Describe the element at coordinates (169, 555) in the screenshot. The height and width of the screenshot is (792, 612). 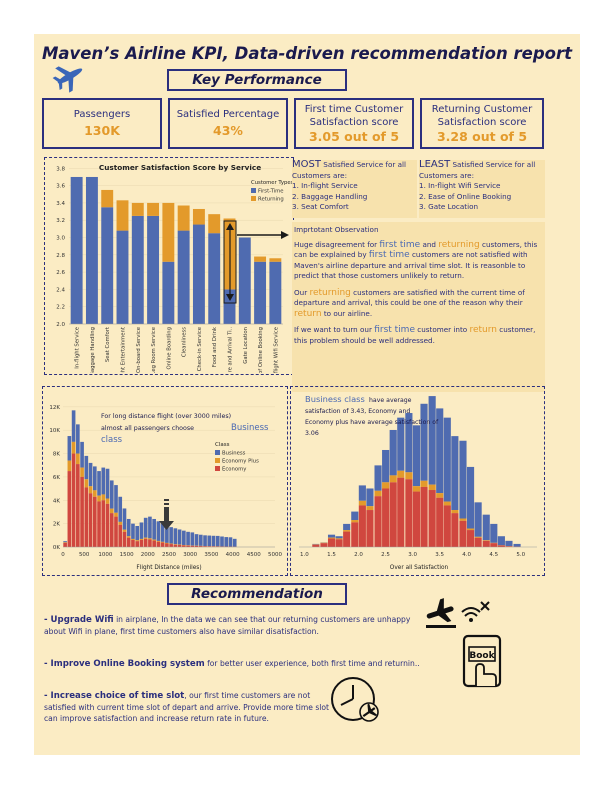
I see `x-tick-label: 2500` at that location.